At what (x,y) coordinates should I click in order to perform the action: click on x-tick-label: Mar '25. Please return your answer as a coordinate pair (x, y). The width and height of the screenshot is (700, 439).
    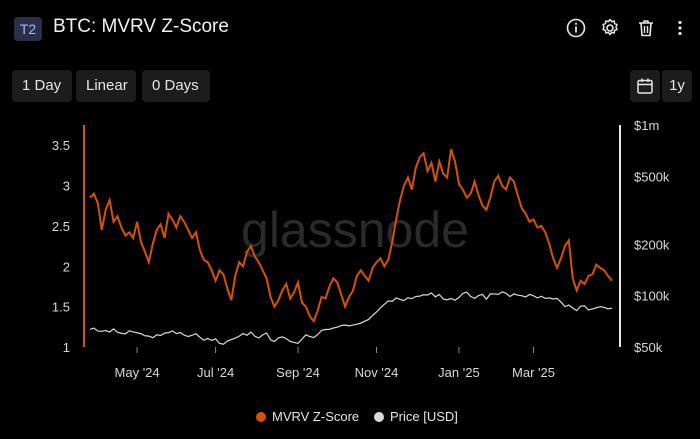
    Looking at the image, I should click on (533, 372).